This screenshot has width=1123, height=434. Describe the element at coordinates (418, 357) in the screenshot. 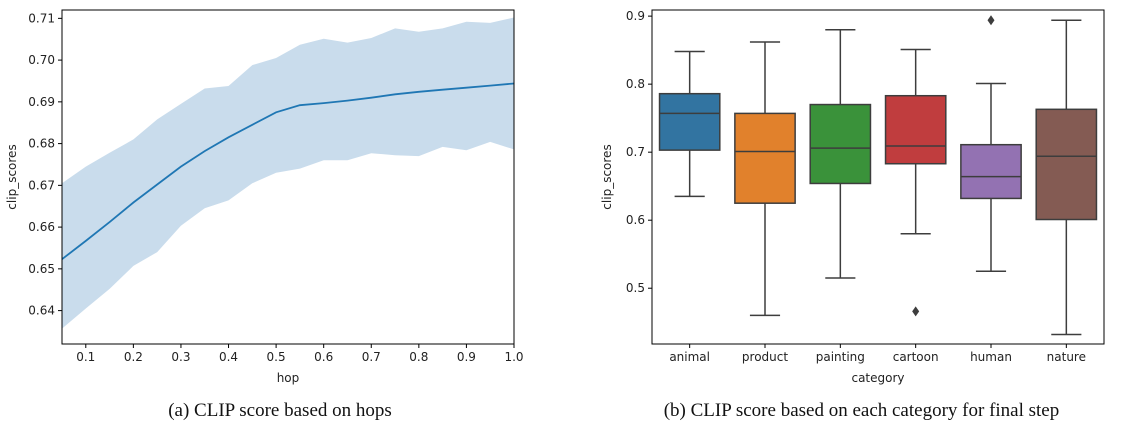

I see `x-tick-label: 0.8` at that location.